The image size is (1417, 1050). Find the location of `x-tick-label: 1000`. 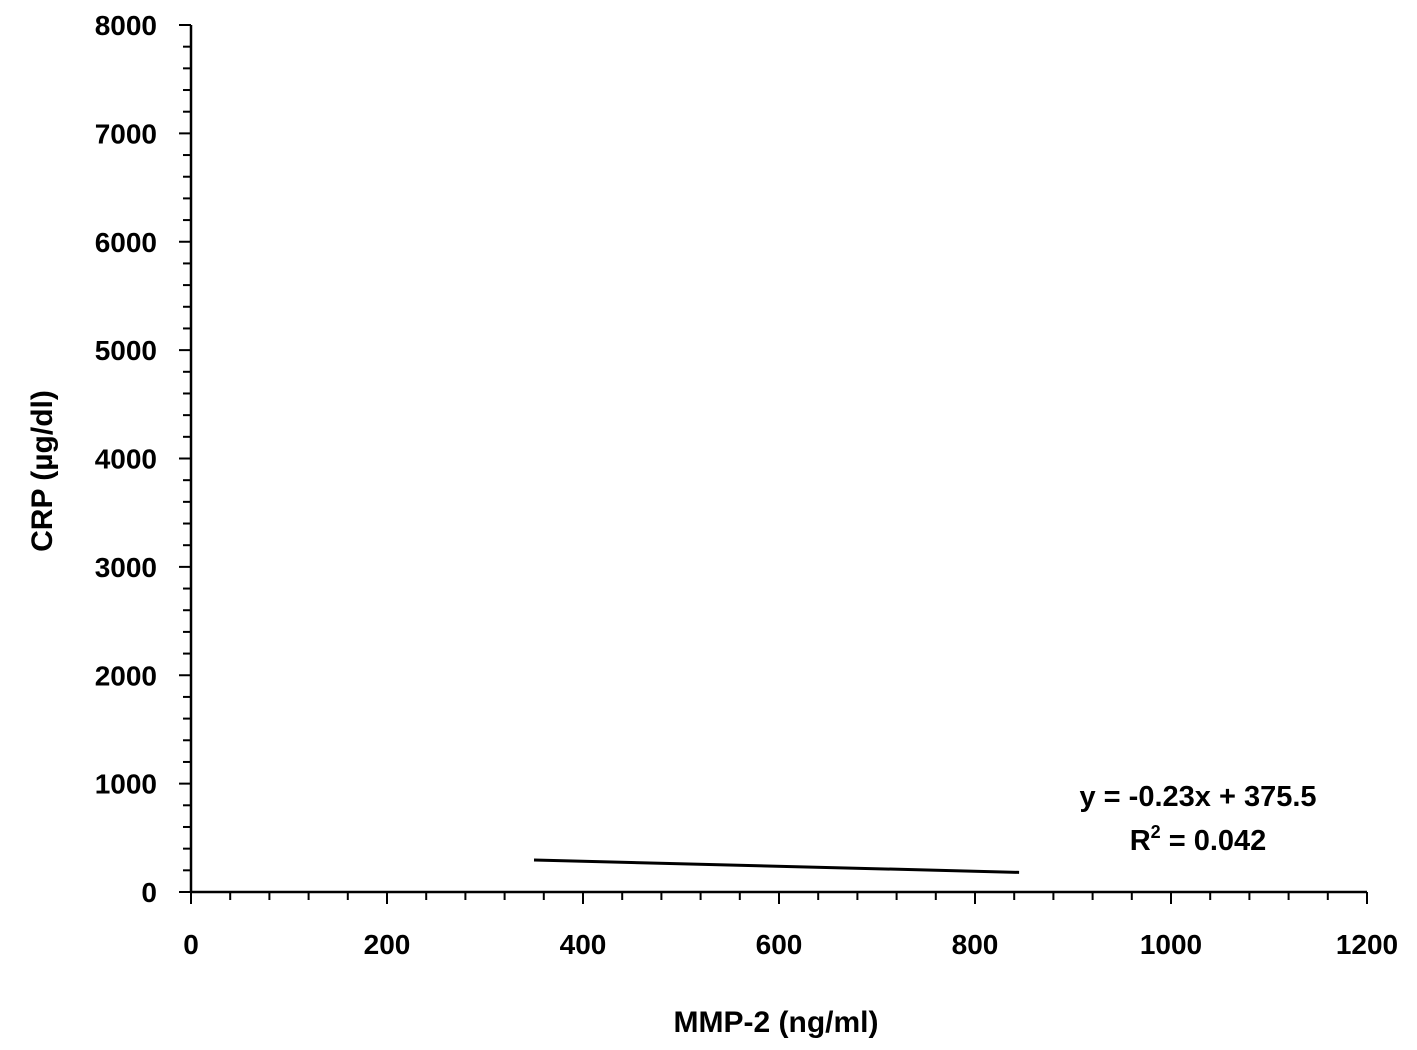

x-tick-label: 1000 is located at coordinates (1171, 944).